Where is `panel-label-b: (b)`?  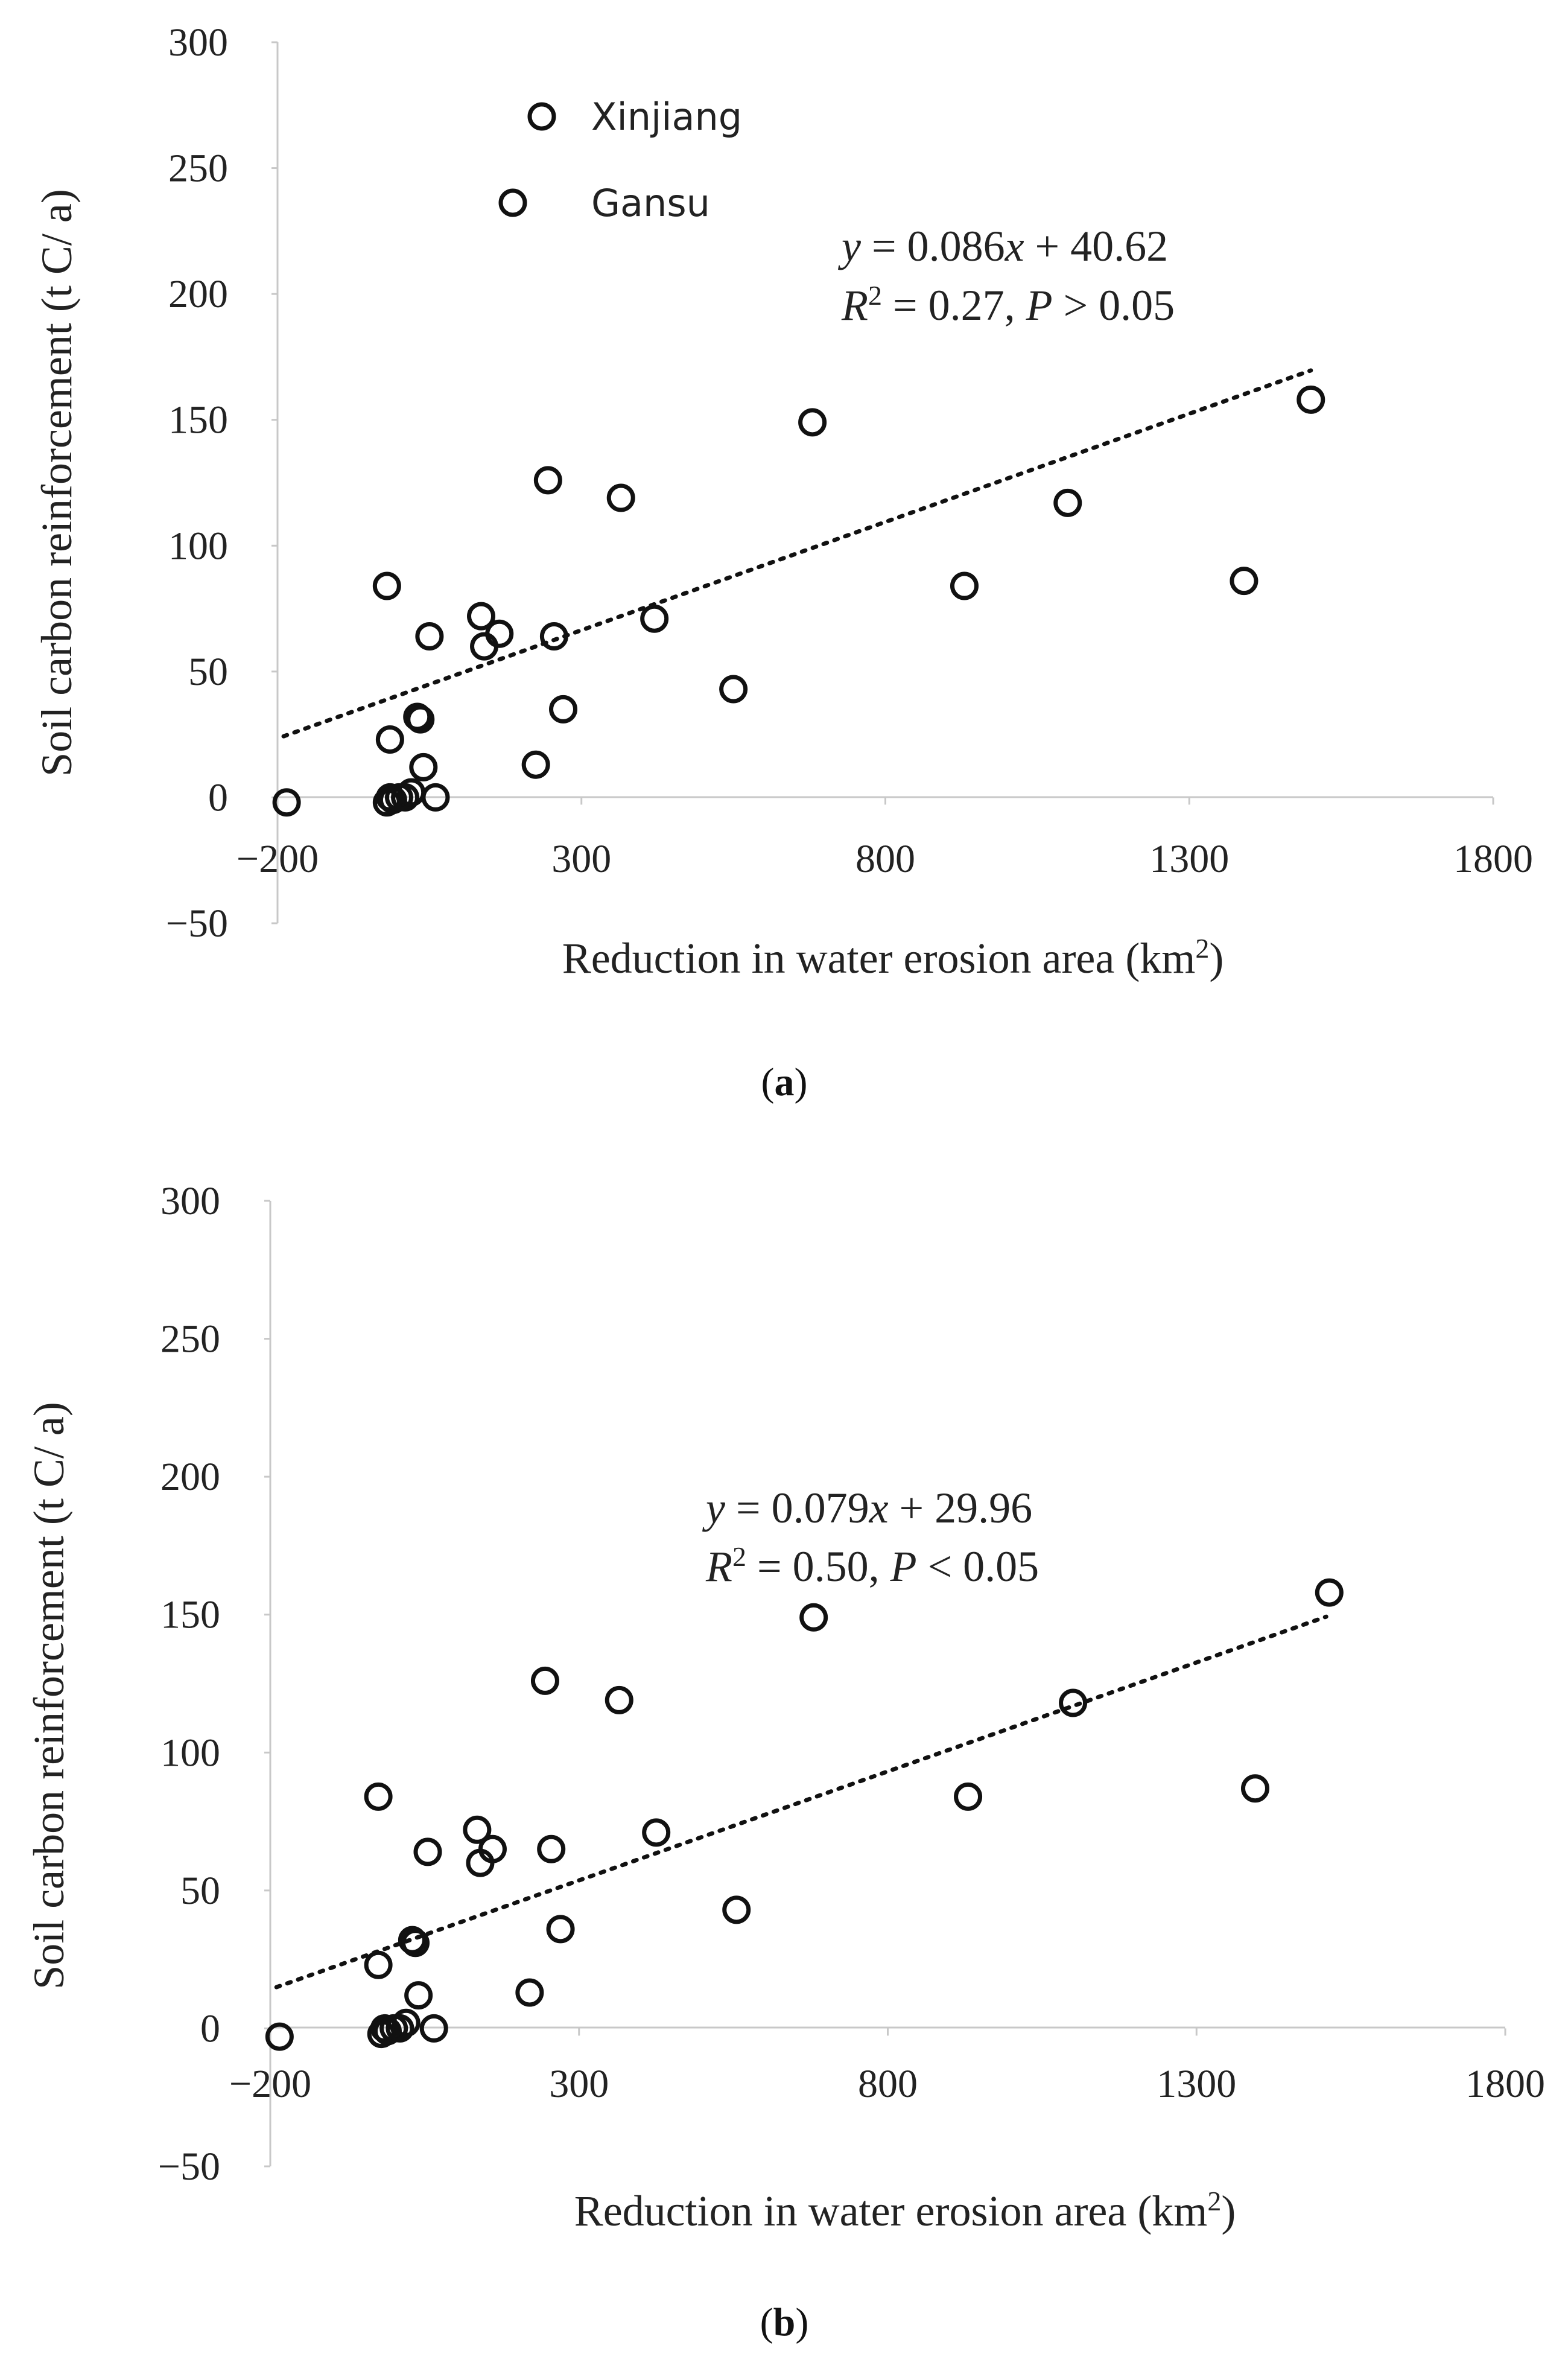 panel-label-b: (b) is located at coordinates (784, 2322).